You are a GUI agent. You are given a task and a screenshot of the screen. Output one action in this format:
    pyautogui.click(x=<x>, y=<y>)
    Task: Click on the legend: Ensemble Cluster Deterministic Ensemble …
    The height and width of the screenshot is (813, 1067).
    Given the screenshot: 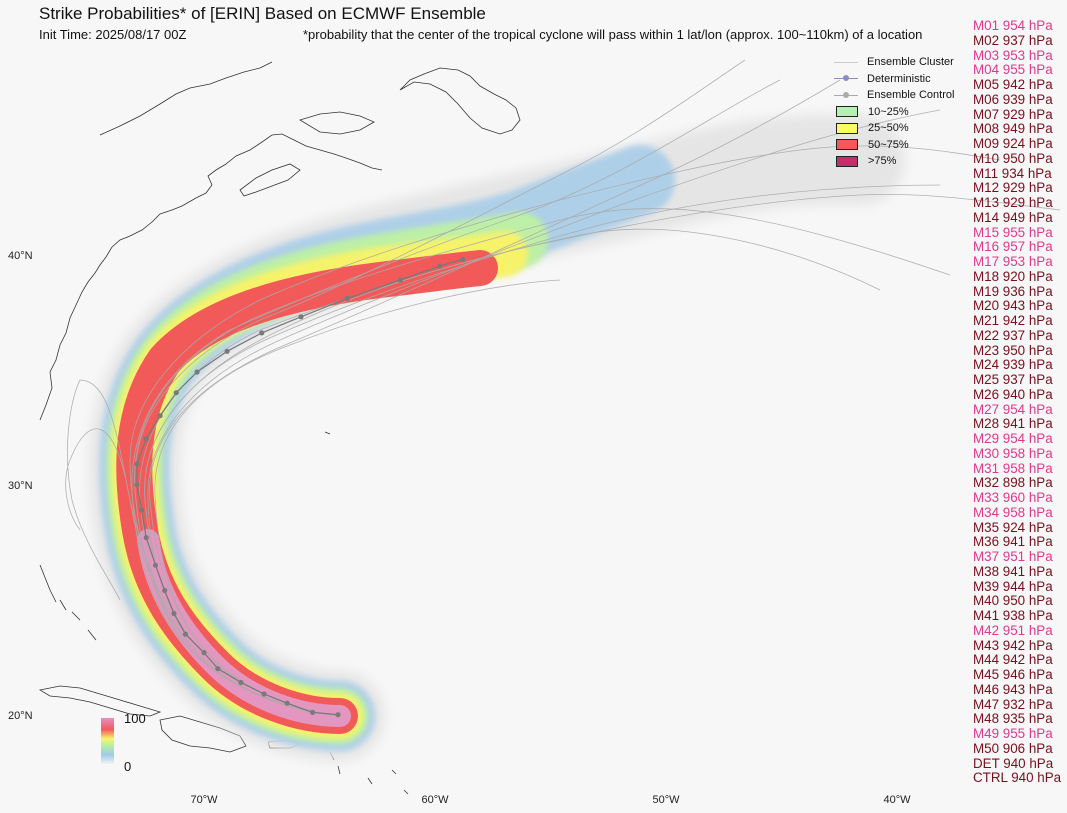 What is the action you would take?
    pyautogui.click(x=894, y=112)
    